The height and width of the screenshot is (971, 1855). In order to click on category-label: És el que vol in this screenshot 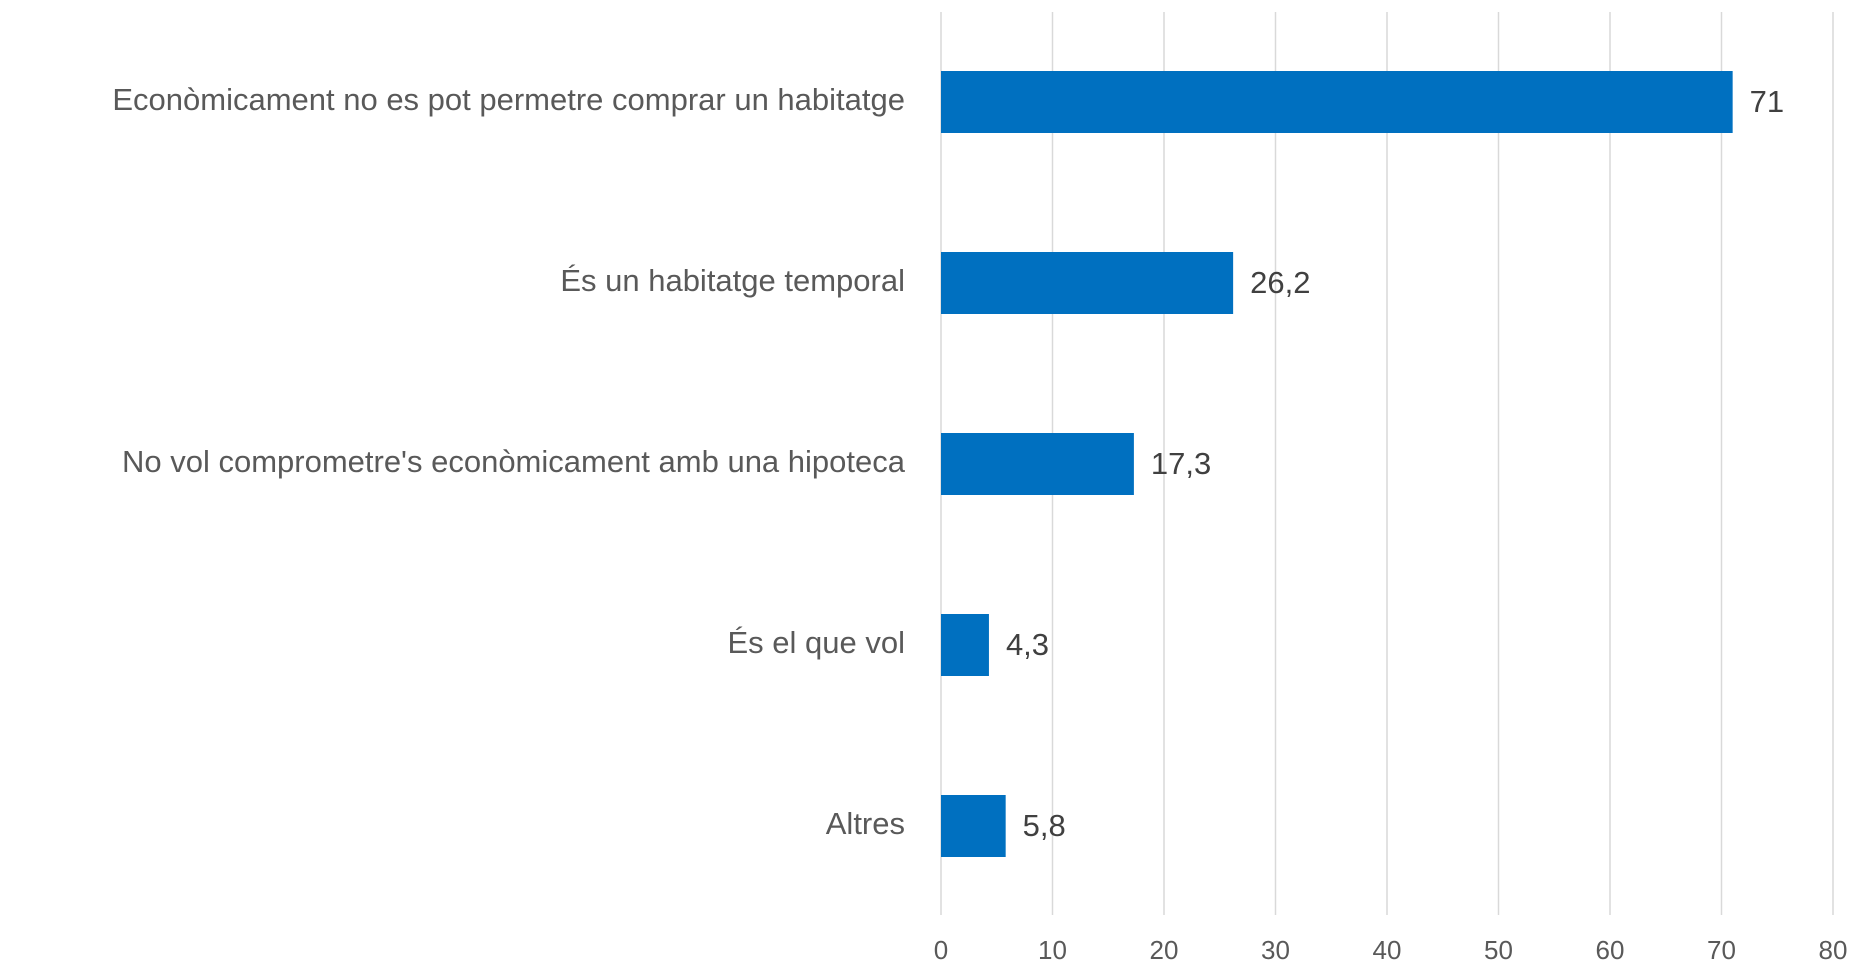, I will do `click(817, 642)`.